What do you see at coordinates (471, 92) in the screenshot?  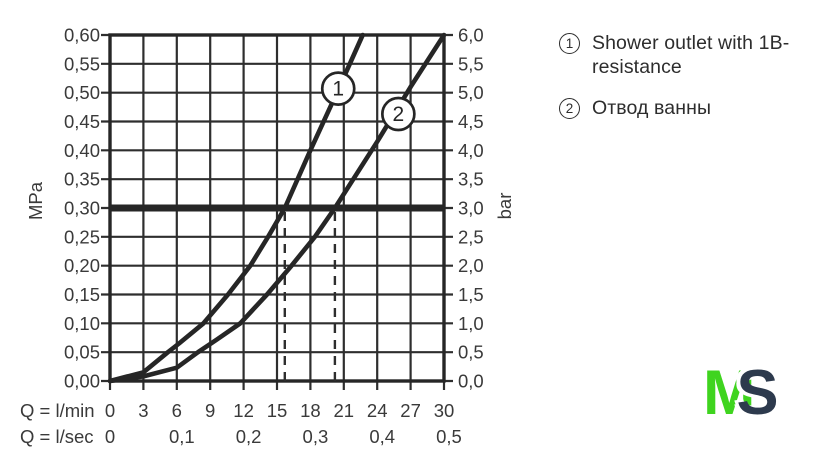 I see `y-right-tick-label: 5,0` at bounding box center [471, 92].